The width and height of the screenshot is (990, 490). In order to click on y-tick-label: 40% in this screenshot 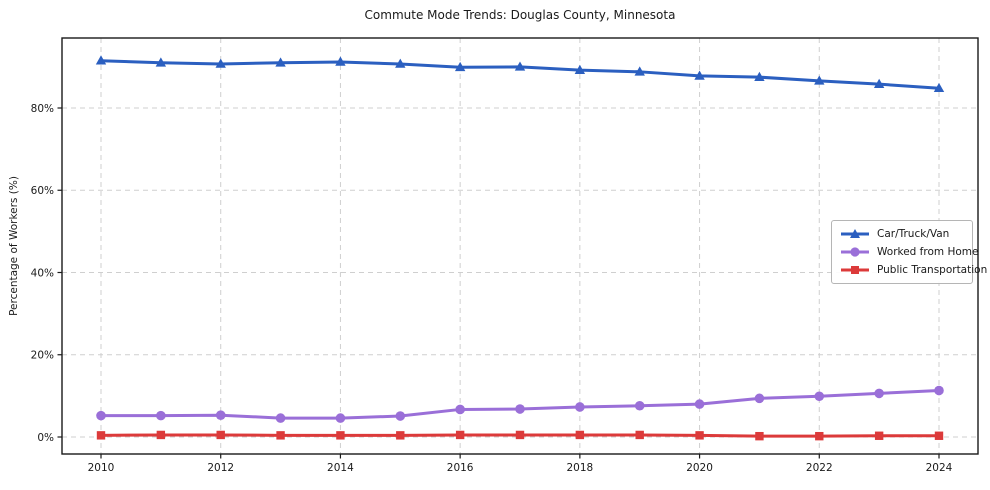, I will do `click(42, 273)`.